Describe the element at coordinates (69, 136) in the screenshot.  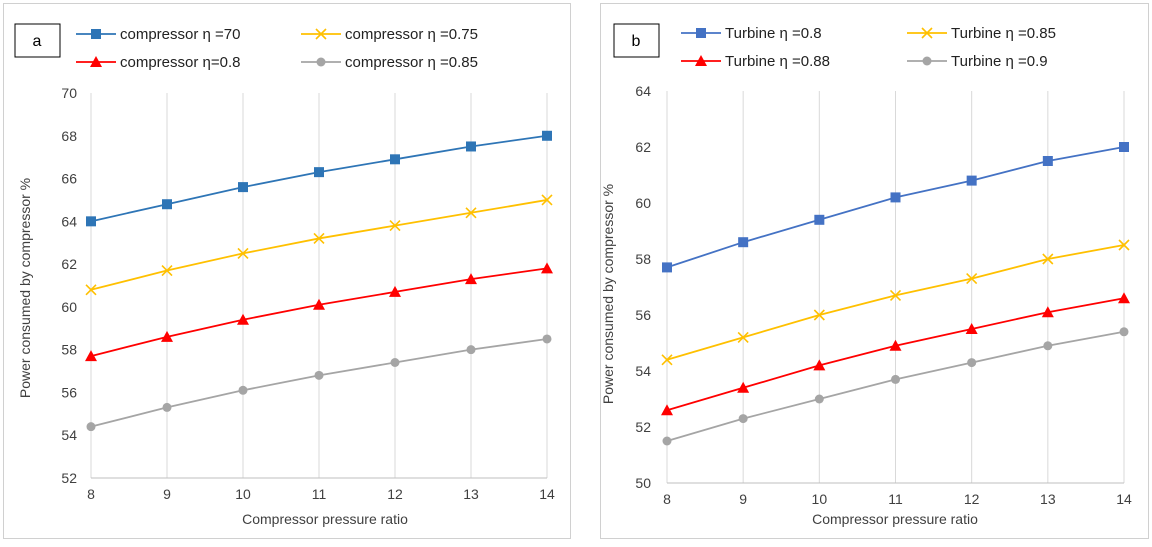
I see `y-tick-label: 68` at that location.